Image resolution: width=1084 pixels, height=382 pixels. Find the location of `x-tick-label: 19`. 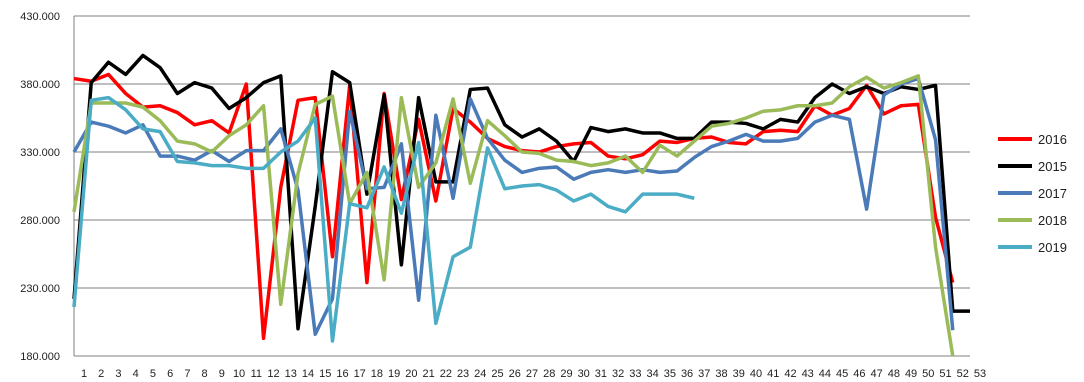

x-tick-label: 19 is located at coordinates (394, 374).